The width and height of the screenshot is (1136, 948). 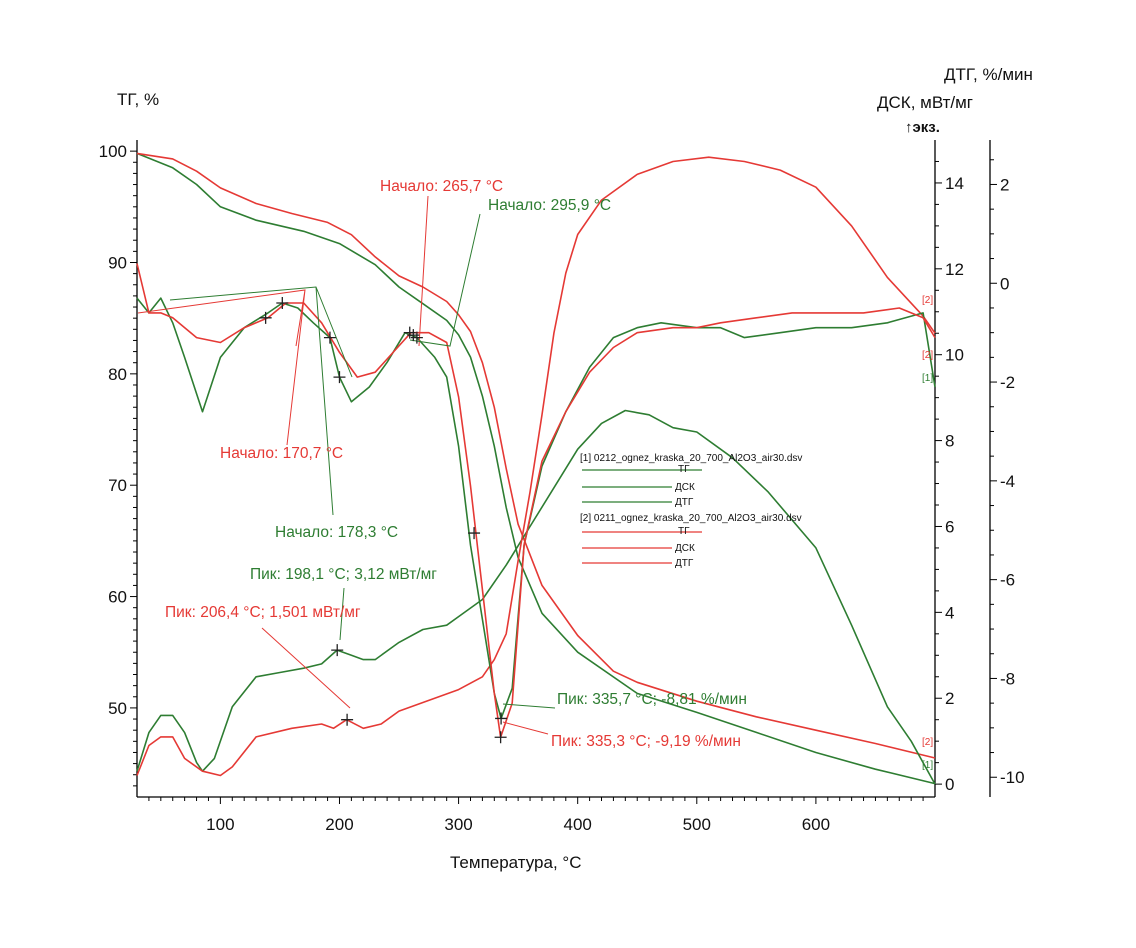 I want to click on x-axis-title: Температура, °C, so click(x=515, y=862).